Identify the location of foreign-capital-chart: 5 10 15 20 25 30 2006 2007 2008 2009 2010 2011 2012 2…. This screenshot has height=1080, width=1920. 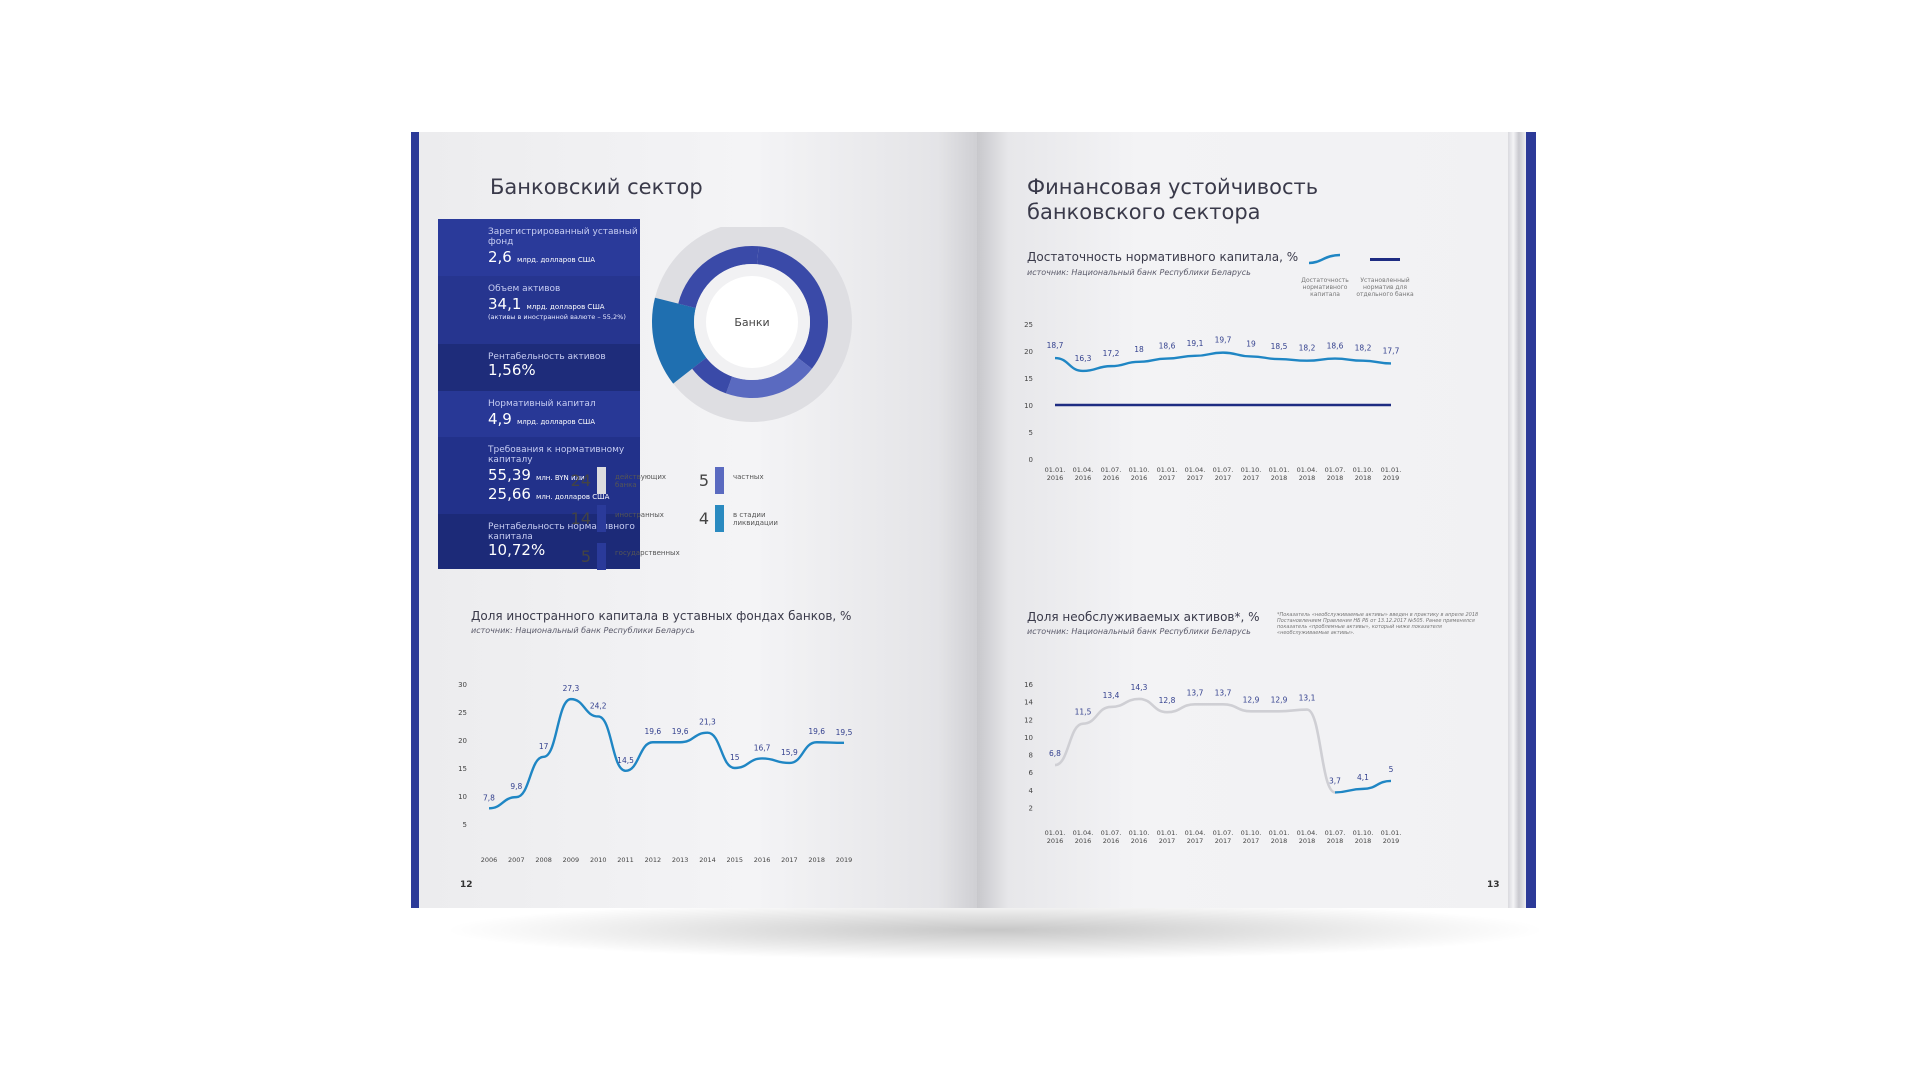
(655, 772).